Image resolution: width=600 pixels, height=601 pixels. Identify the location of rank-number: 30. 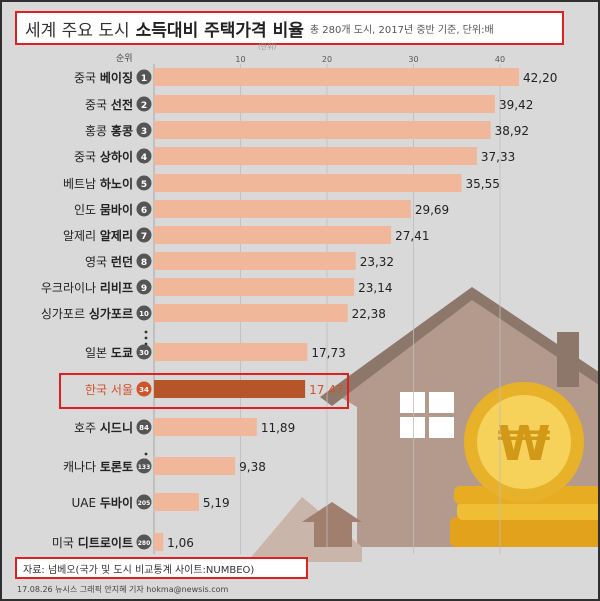
(144, 353).